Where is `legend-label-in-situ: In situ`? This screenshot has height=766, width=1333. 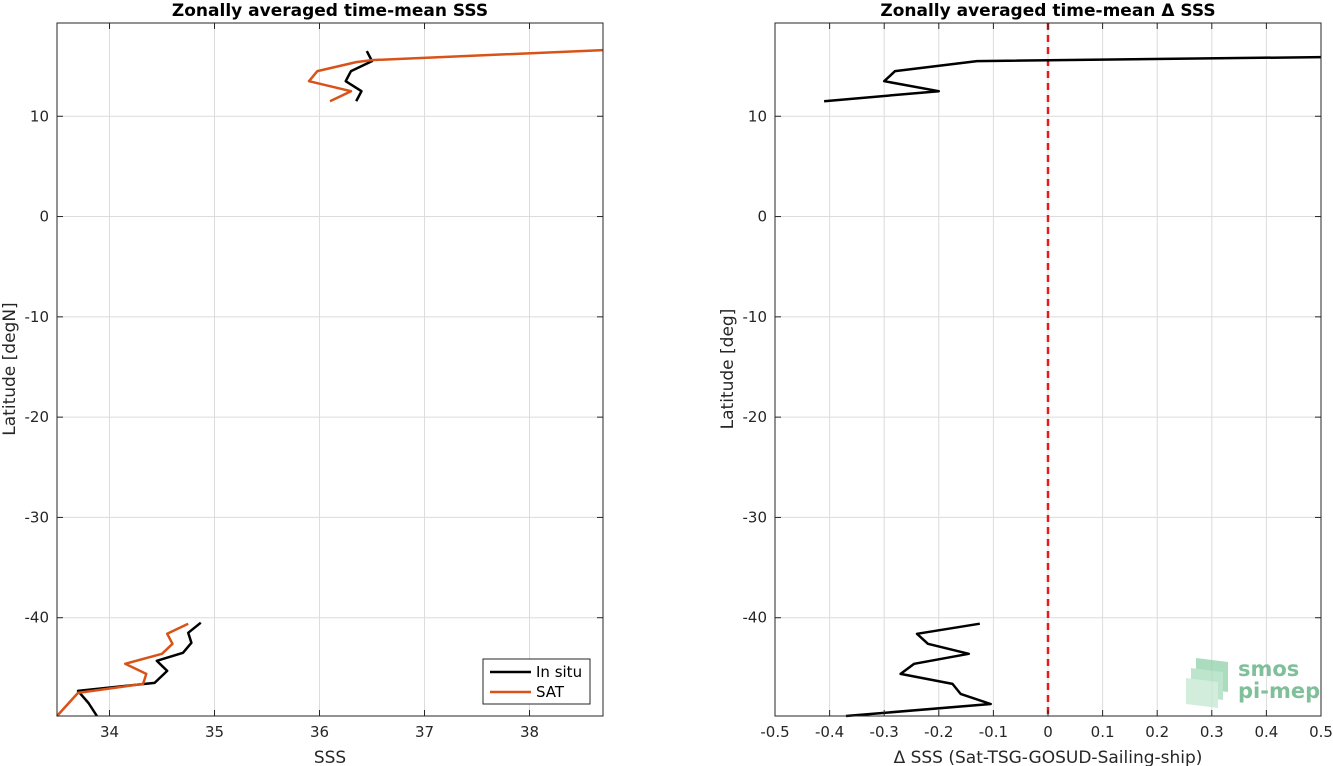
legend-label-in-situ: In situ is located at coordinates (559, 672).